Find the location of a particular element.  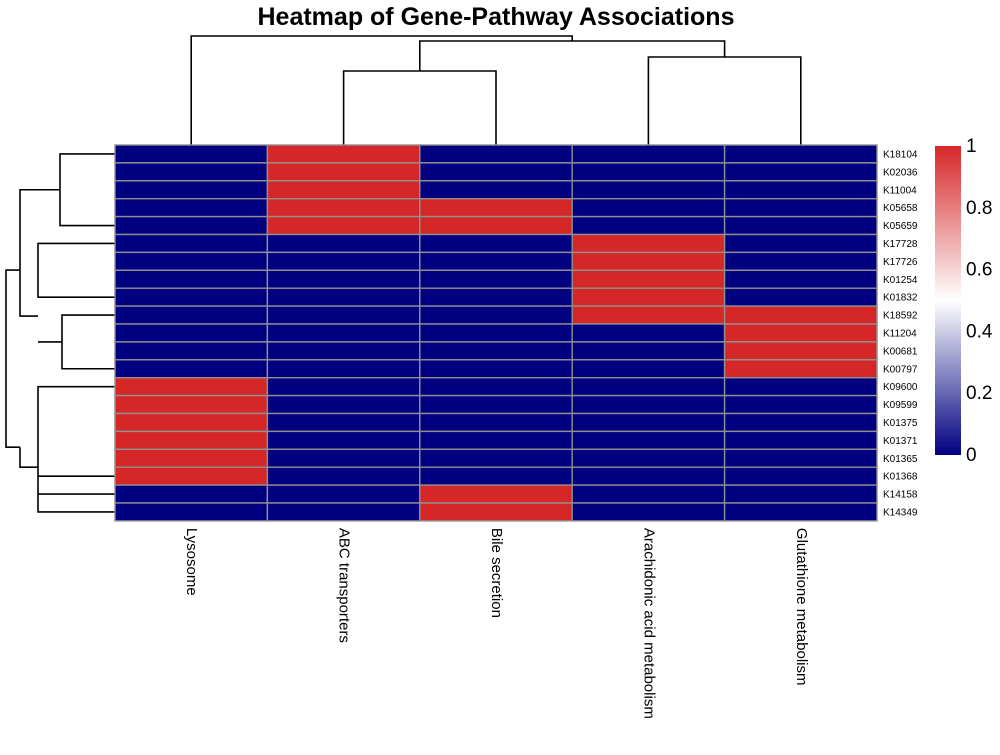

legend-tick-label: 0.8 is located at coordinates (979, 208).